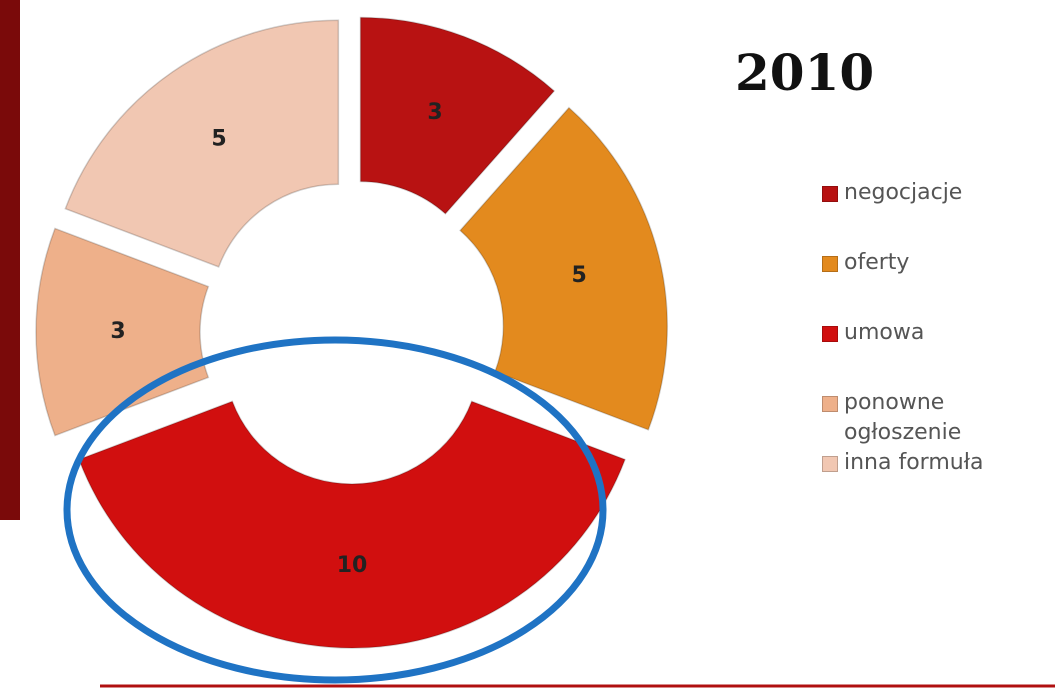 This screenshot has height=690, width=1055. What do you see at coordinates (352, 565) in the screenshot?
I see `data-label: 10` at bounding box center [352, 565].